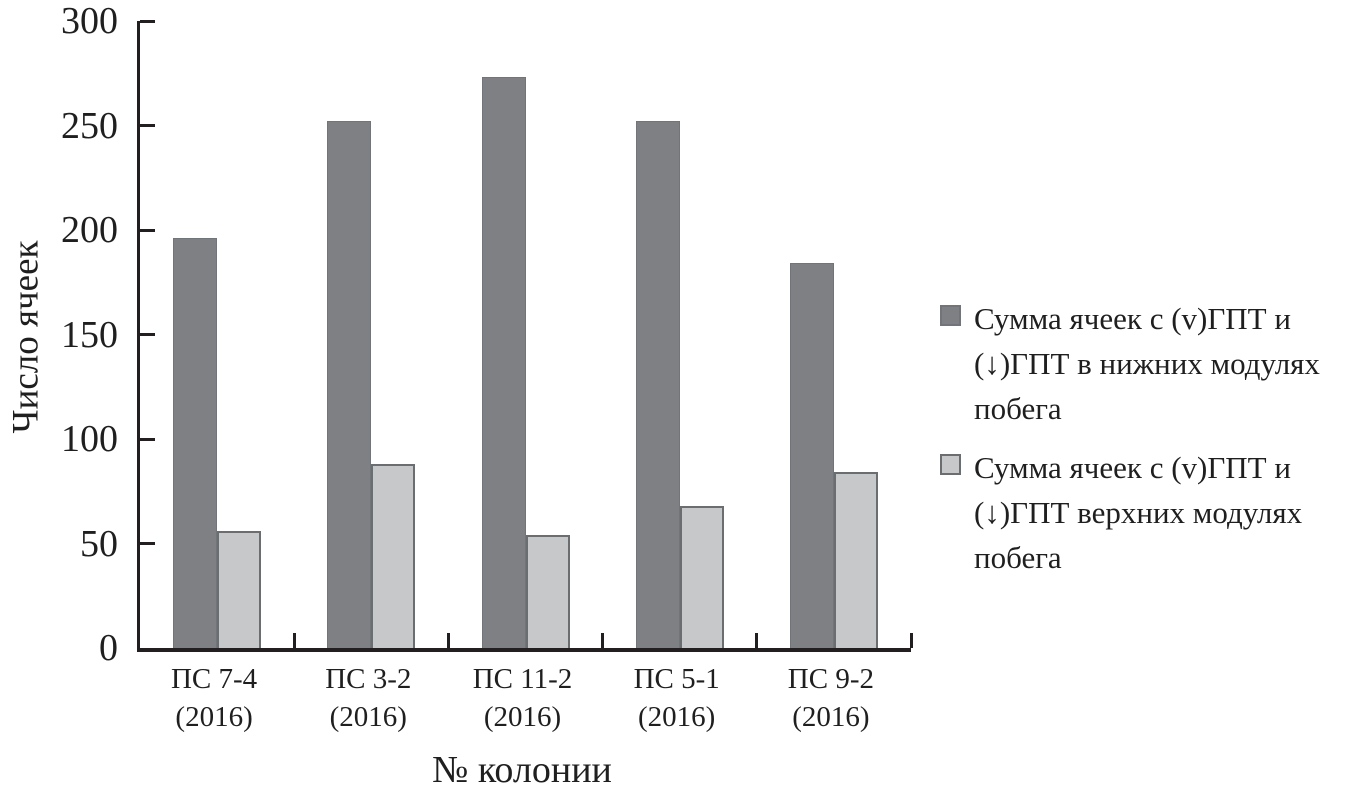  Describe the element at coordinates (950, 315) in the screenshot. I see `legend-swatch-series1` at that location.